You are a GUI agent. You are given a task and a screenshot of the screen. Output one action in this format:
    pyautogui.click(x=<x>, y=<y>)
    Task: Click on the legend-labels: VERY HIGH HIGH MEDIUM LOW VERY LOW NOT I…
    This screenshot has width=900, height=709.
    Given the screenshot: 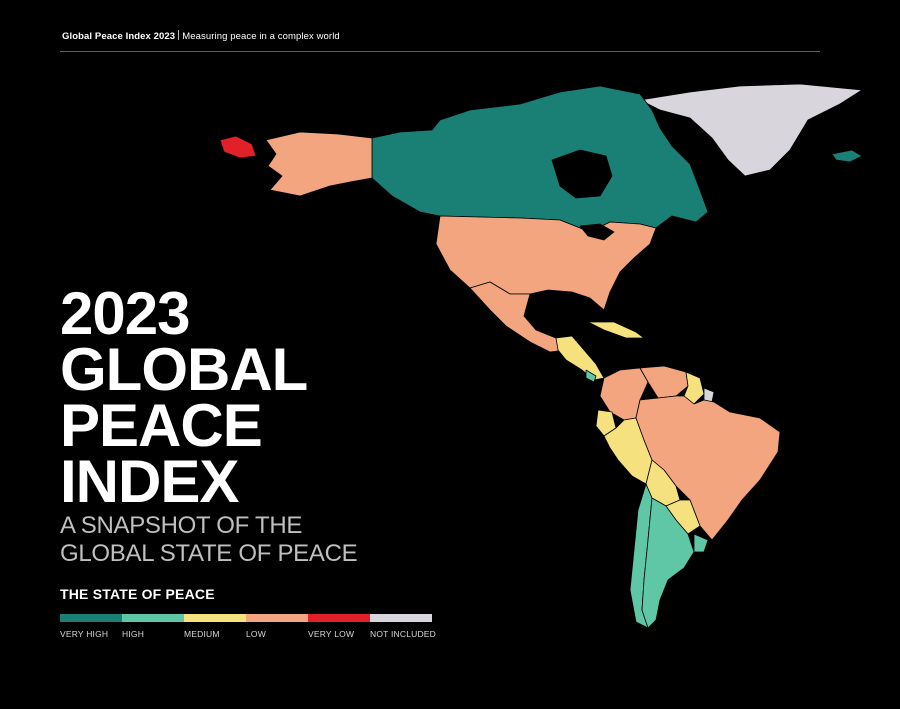 What is the action you would take?
    pyautogui.click(x=248, y=634)
    